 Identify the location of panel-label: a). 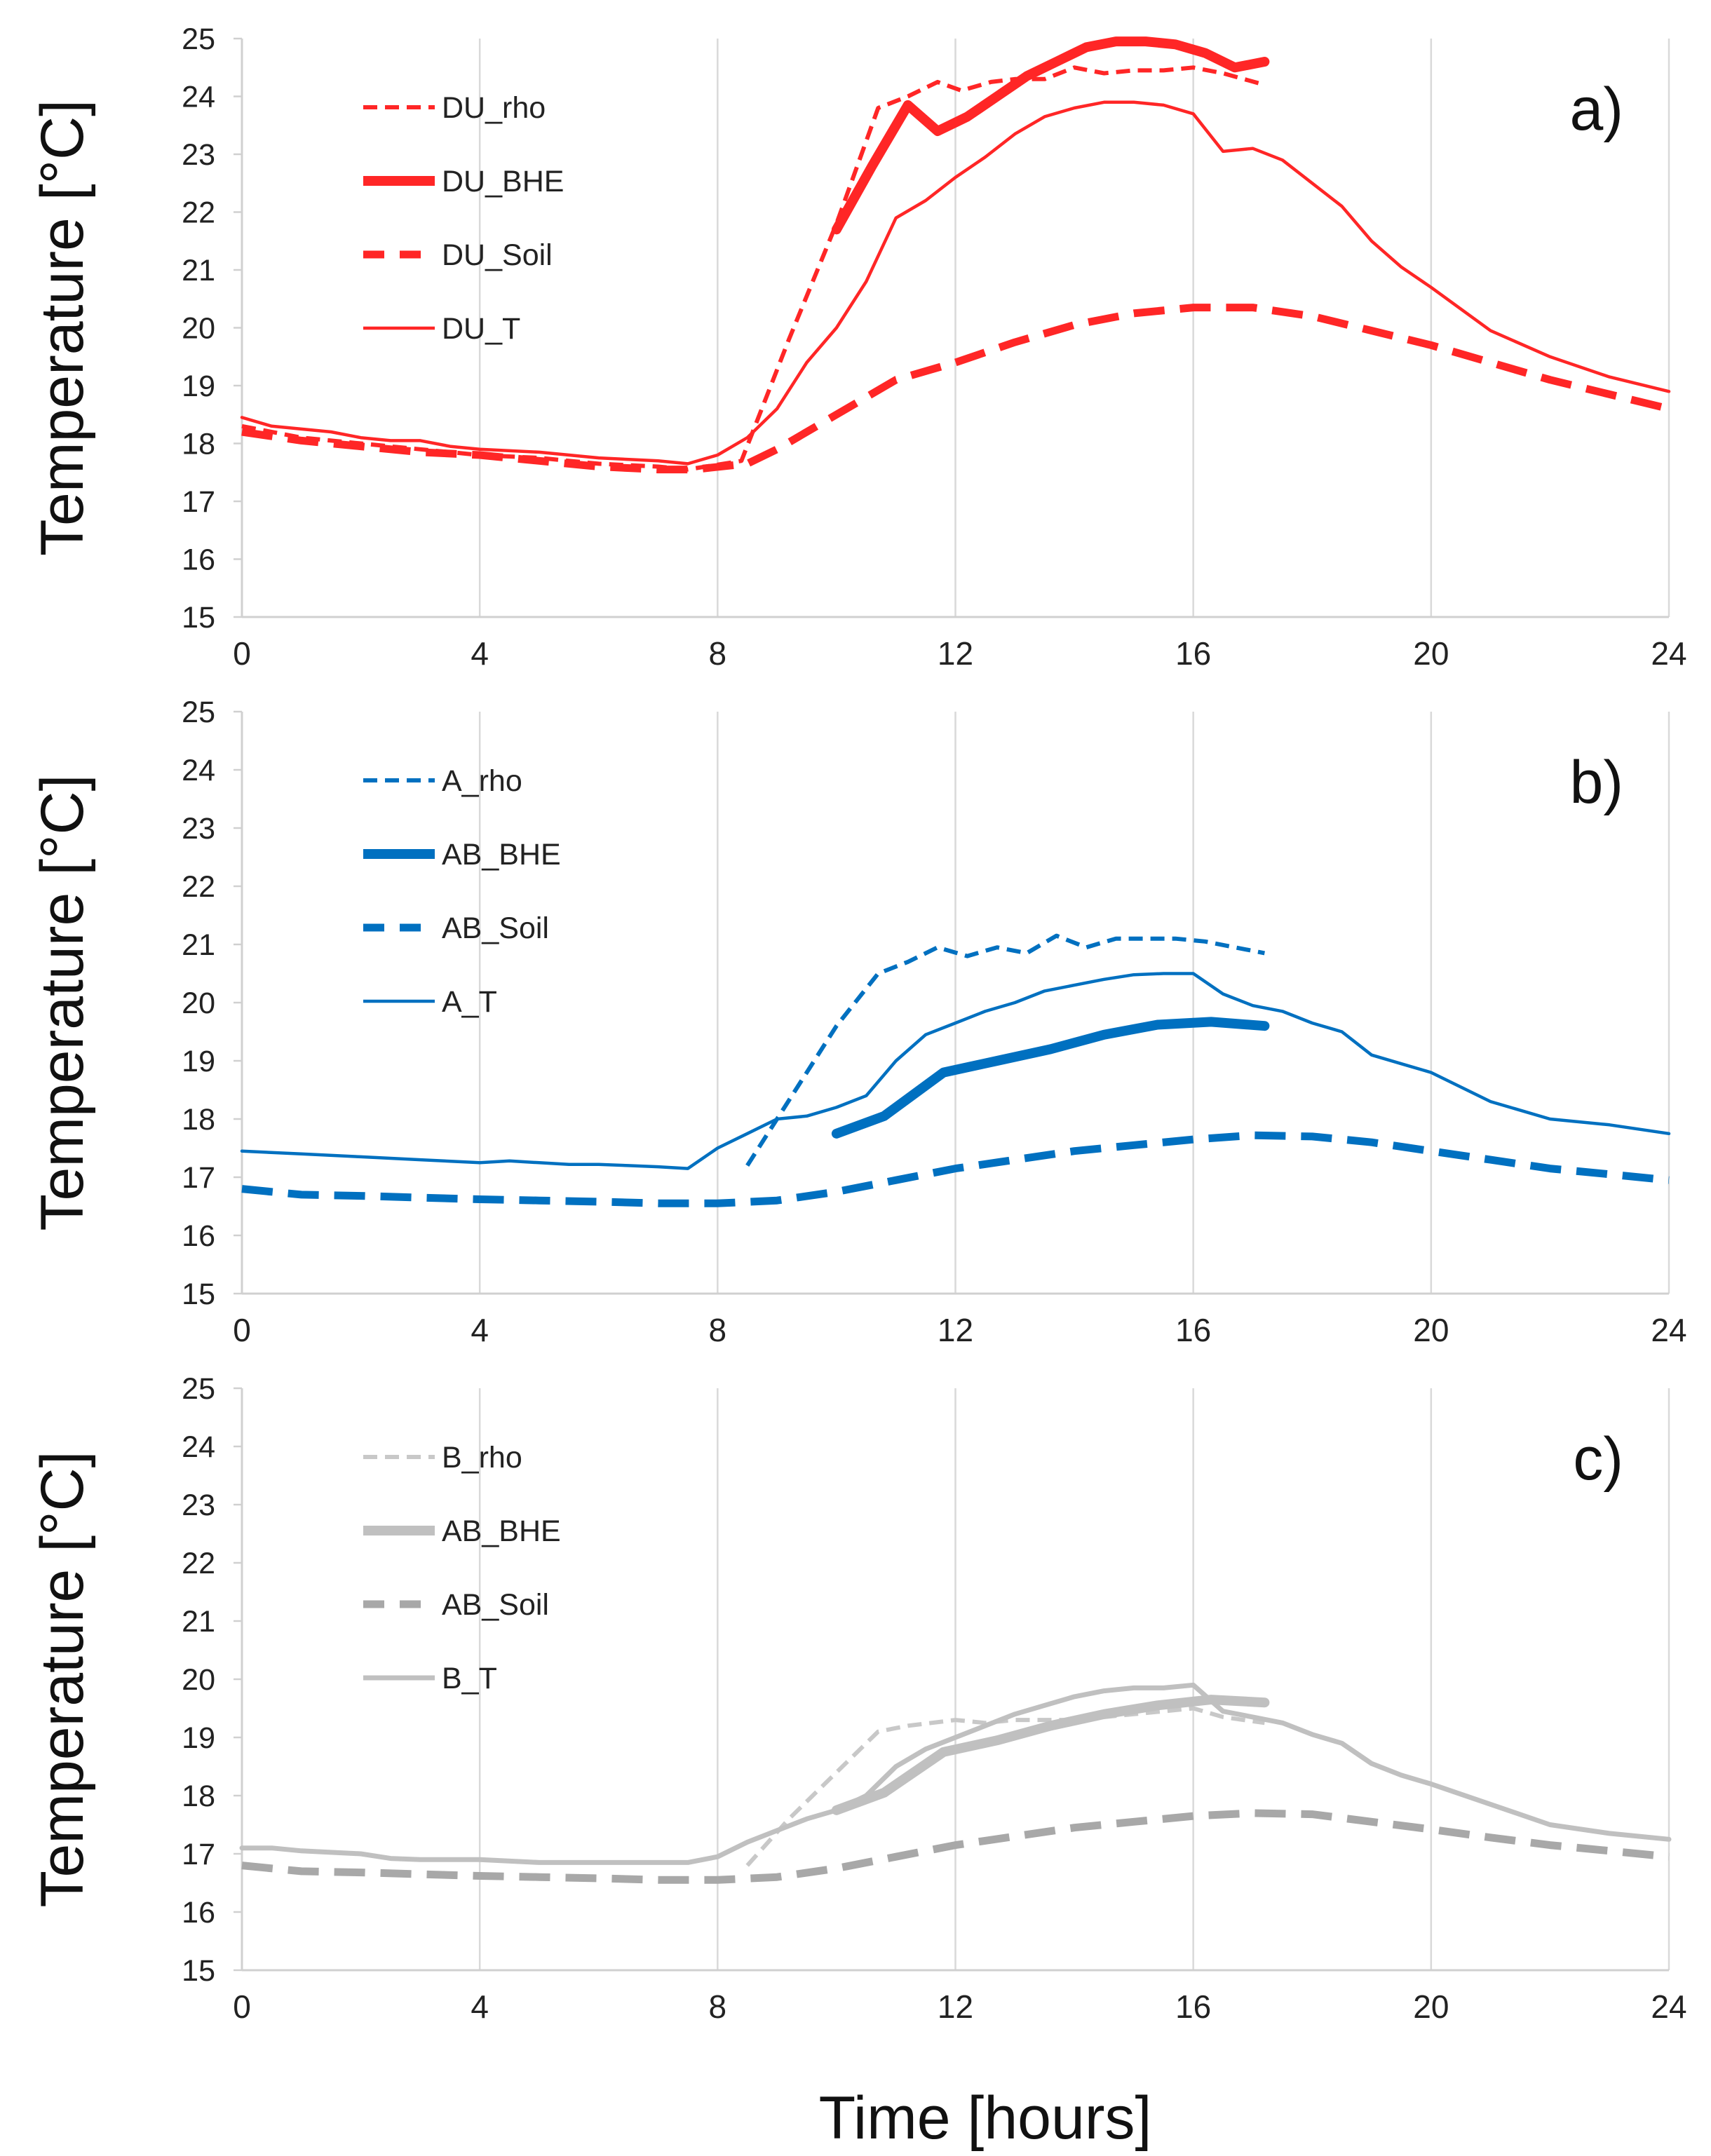
(1596, 110).